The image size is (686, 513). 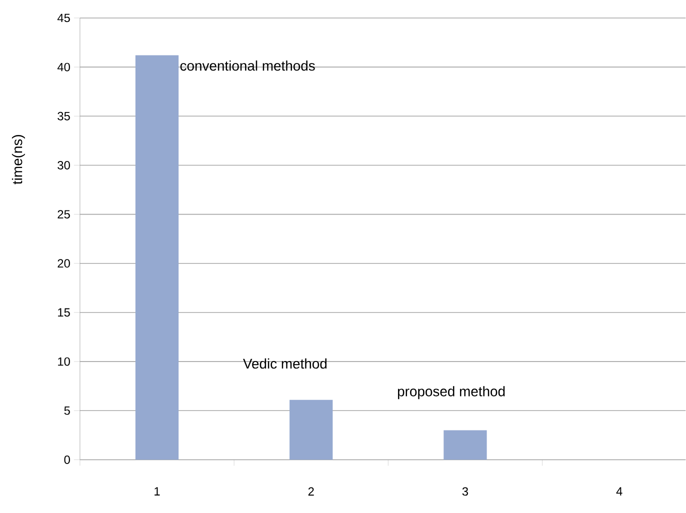 What do you see at coordinates (64, 361) in the screenshot?
I see `y-tick-label: 10` at bounding box center [64, 361].